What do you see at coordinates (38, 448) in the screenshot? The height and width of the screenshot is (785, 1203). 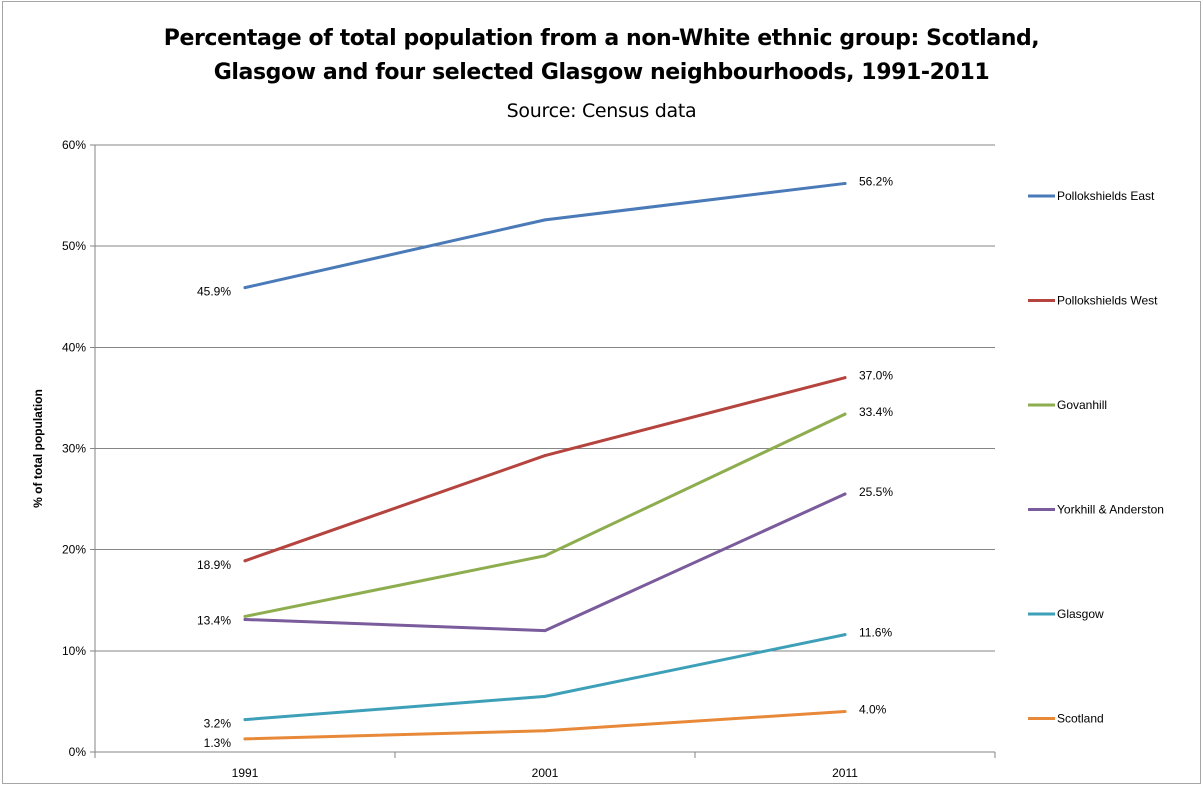 I see `y-axis-title: % of total population` at bounding box center [38, 448].